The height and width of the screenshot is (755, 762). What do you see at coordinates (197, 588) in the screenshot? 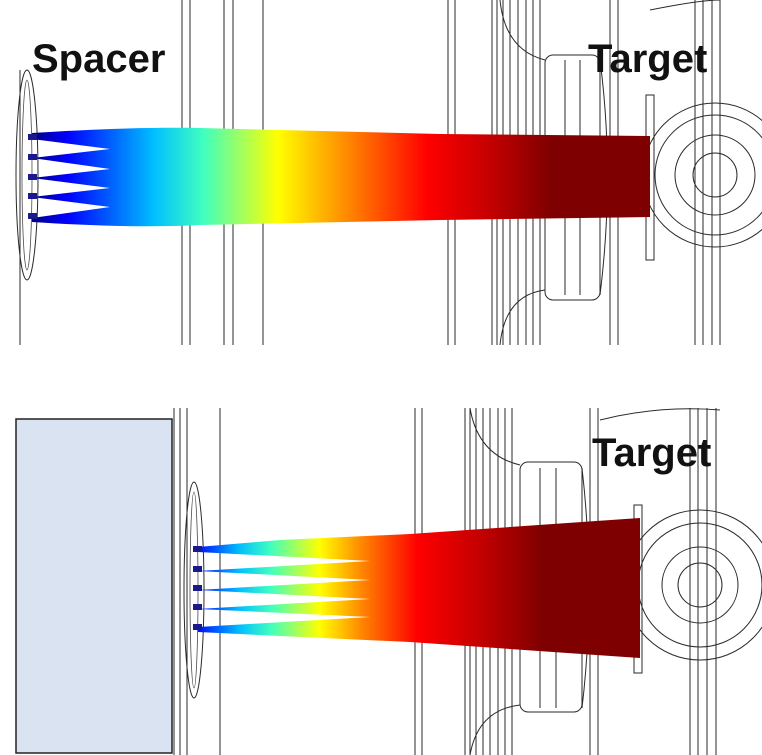
I see `bottom-nozzles` at bounding box center [197, 588].